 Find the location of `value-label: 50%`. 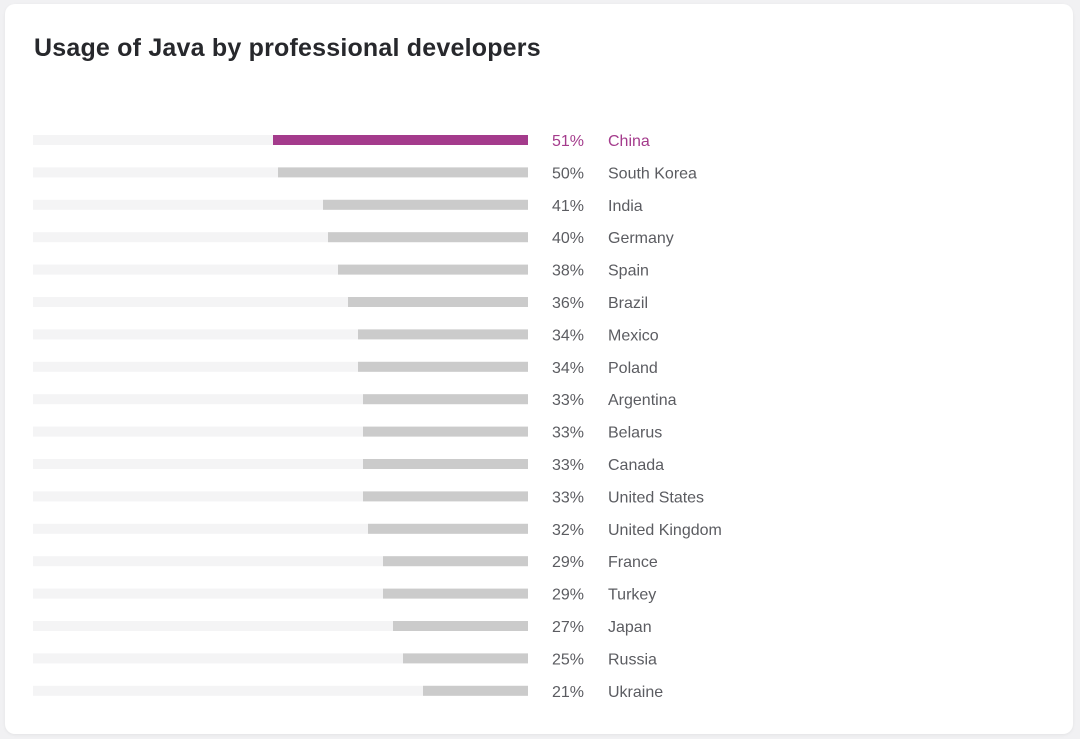

value-label: 50% is located at coordinates (568, 173).